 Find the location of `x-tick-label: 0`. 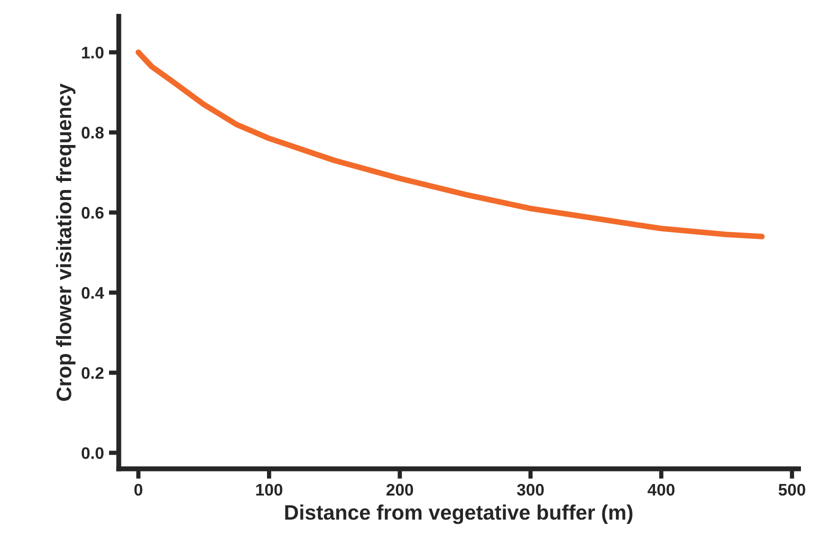

x-tick-label: 0 is located at coordinates (138, 490).